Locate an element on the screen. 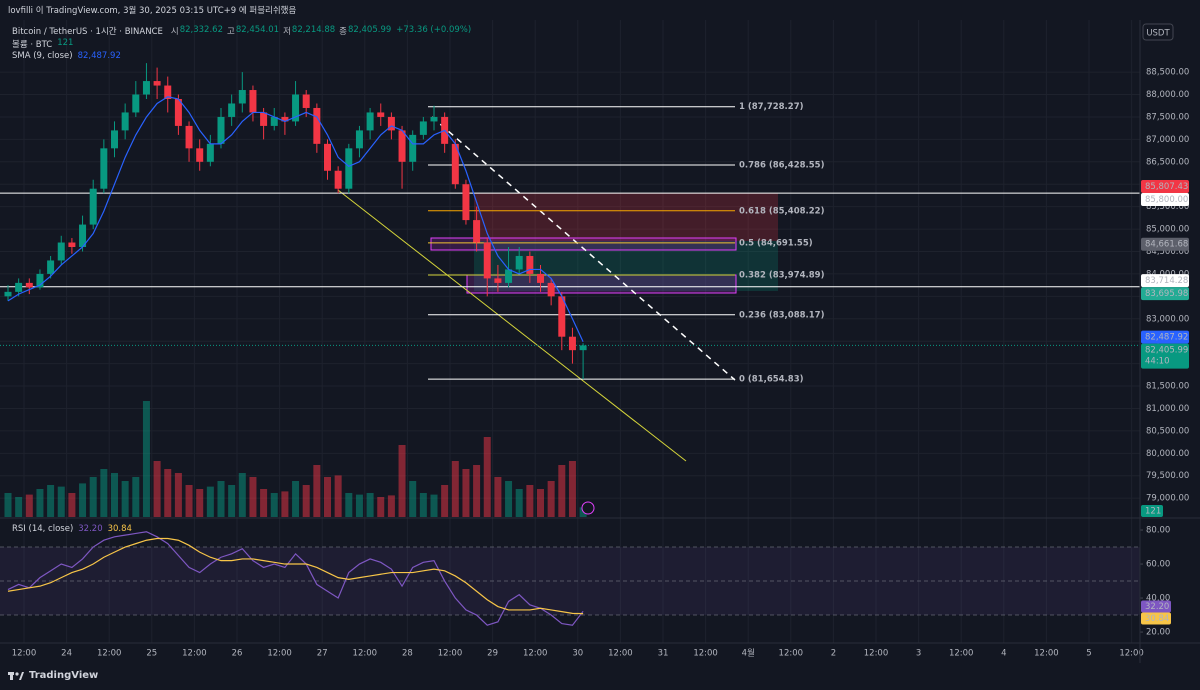 This screenshot has height=690, width=1200. ohlc-key: 저 is located at coordinates (287, 32).